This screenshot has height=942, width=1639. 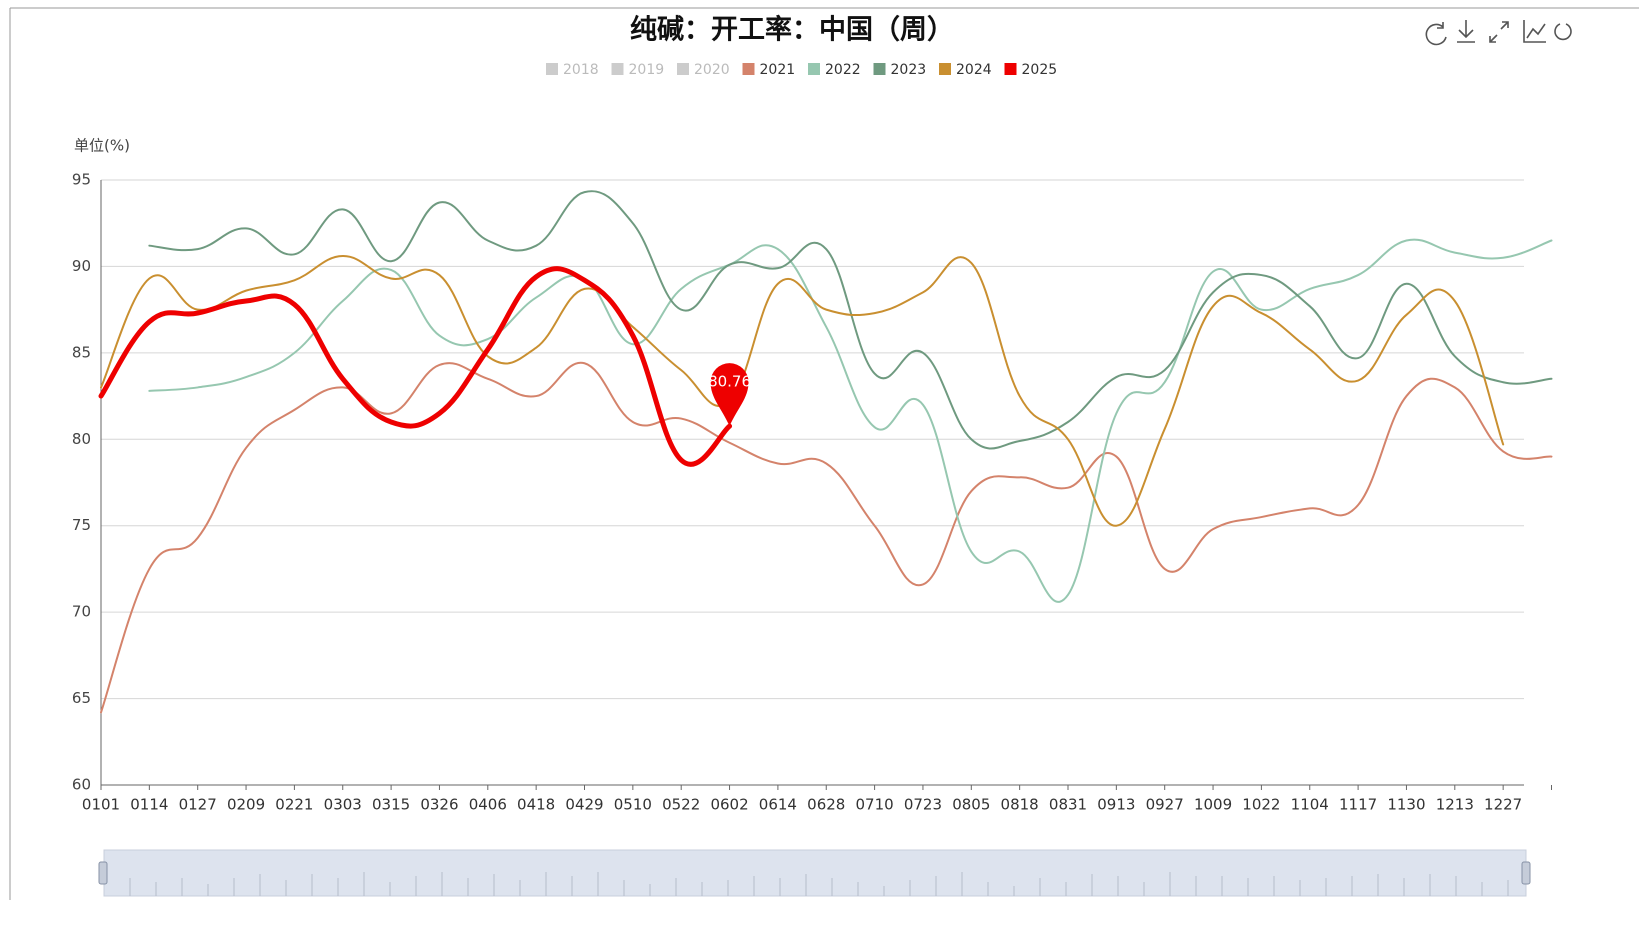 What do you see at coordinates (909, 70) in the screenshot?
I see `legend-label: 2023` at bounding box center [909, 70].